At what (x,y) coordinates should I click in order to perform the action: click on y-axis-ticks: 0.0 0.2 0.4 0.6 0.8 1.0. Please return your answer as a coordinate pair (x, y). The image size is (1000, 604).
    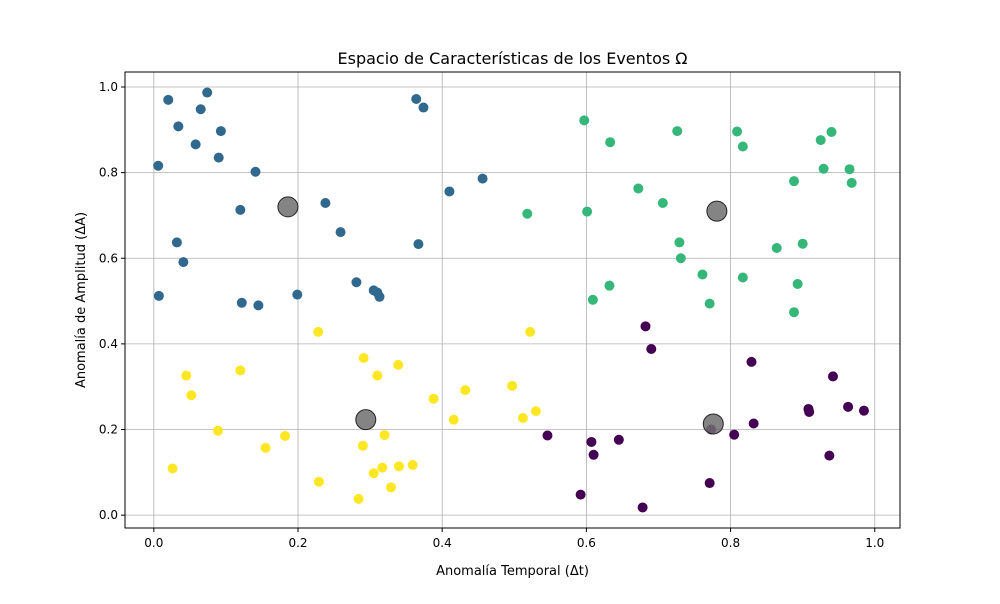
    Looking at the image, I should click on (112, 301).